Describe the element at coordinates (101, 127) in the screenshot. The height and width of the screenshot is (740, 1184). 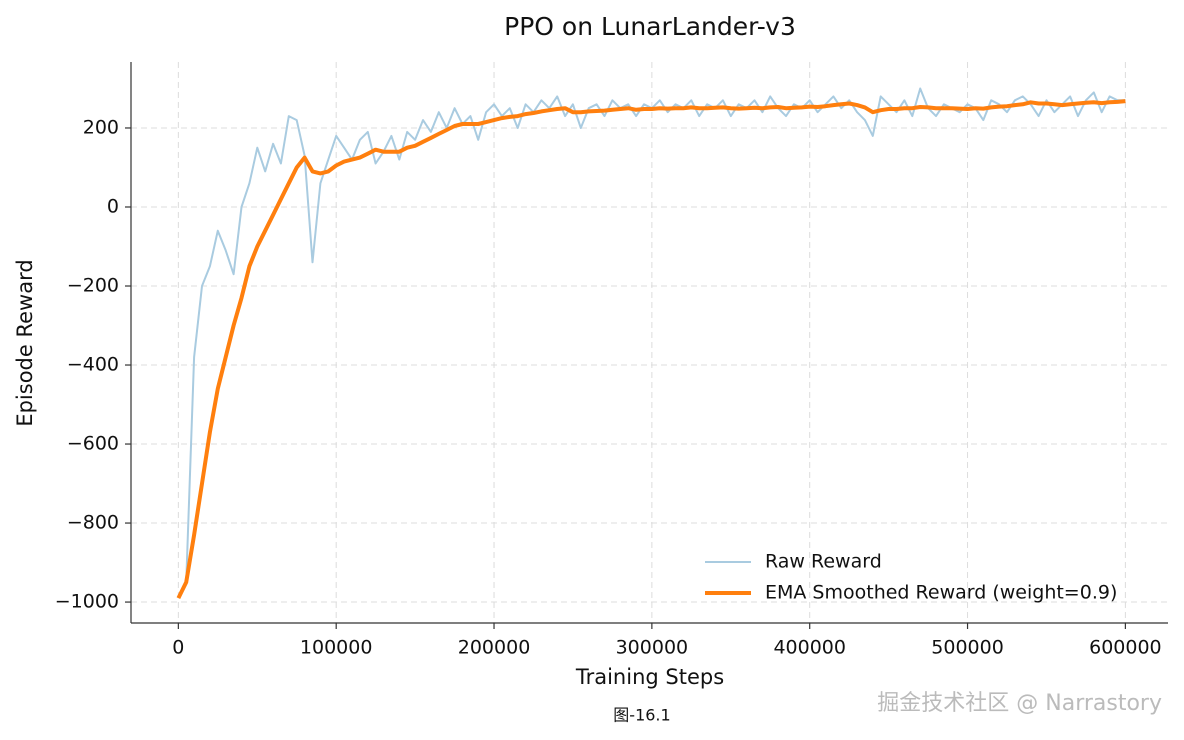
I see `y-tick-label: 200` at that location.